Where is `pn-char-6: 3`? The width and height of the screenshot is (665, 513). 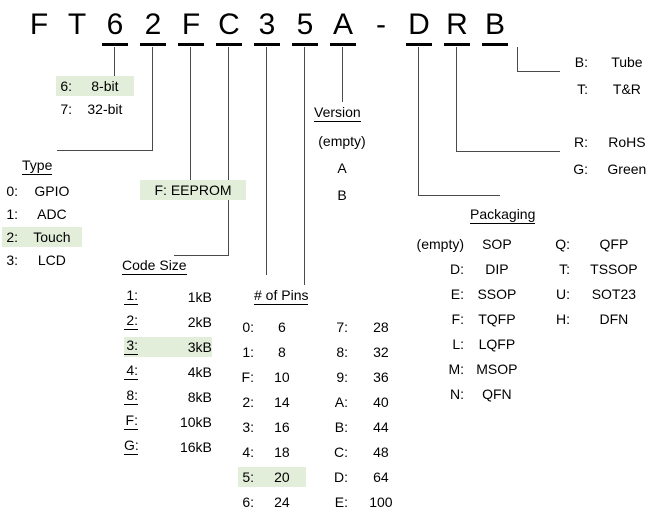
pn-char-6: 3 is located at coordinates (267, 27).